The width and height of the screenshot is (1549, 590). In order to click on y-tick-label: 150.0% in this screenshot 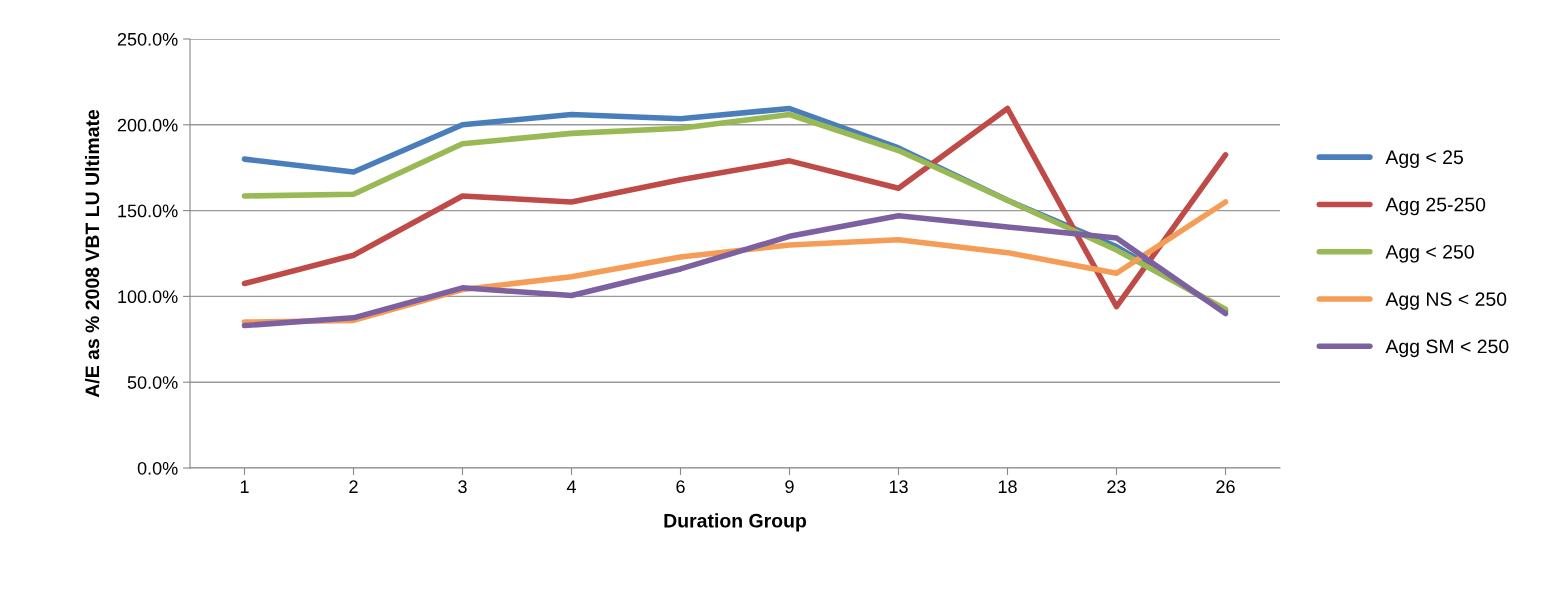, I will do `click(148, 211)`.